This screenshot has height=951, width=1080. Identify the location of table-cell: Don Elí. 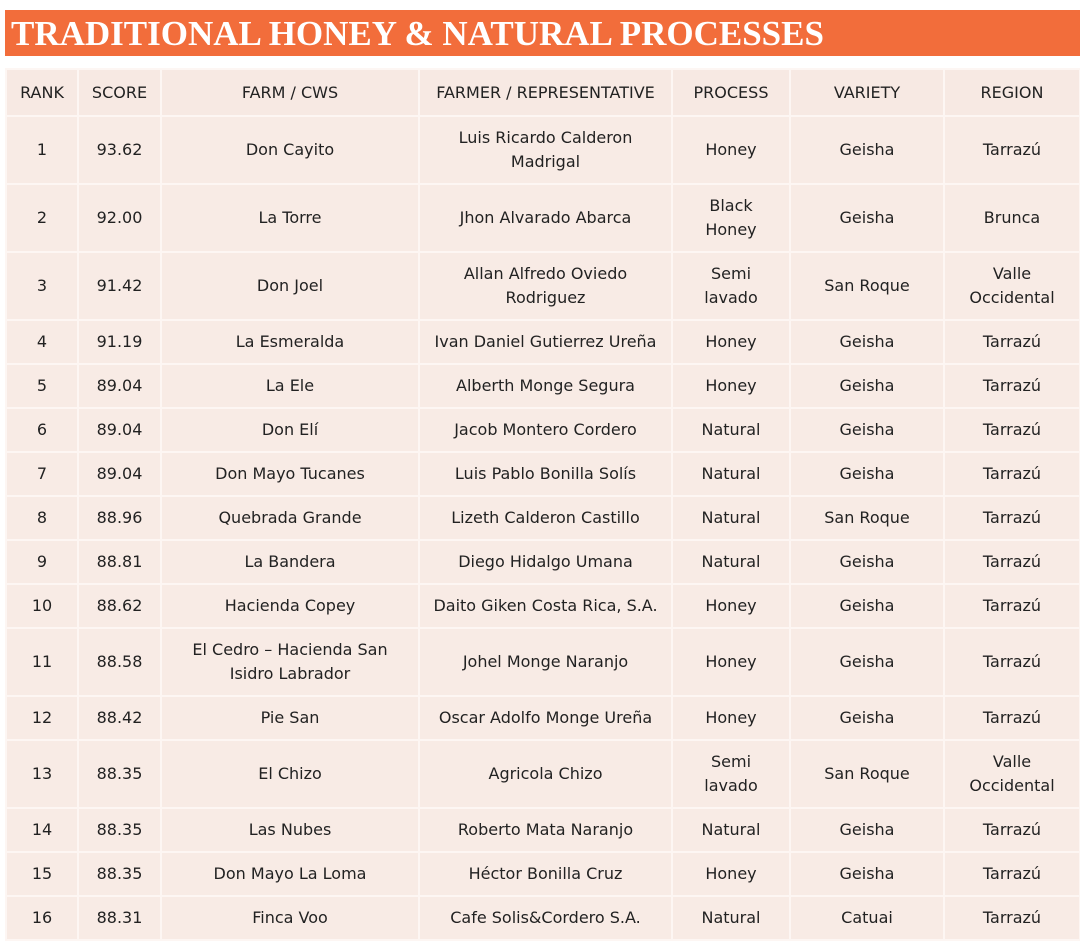
(290, 430).